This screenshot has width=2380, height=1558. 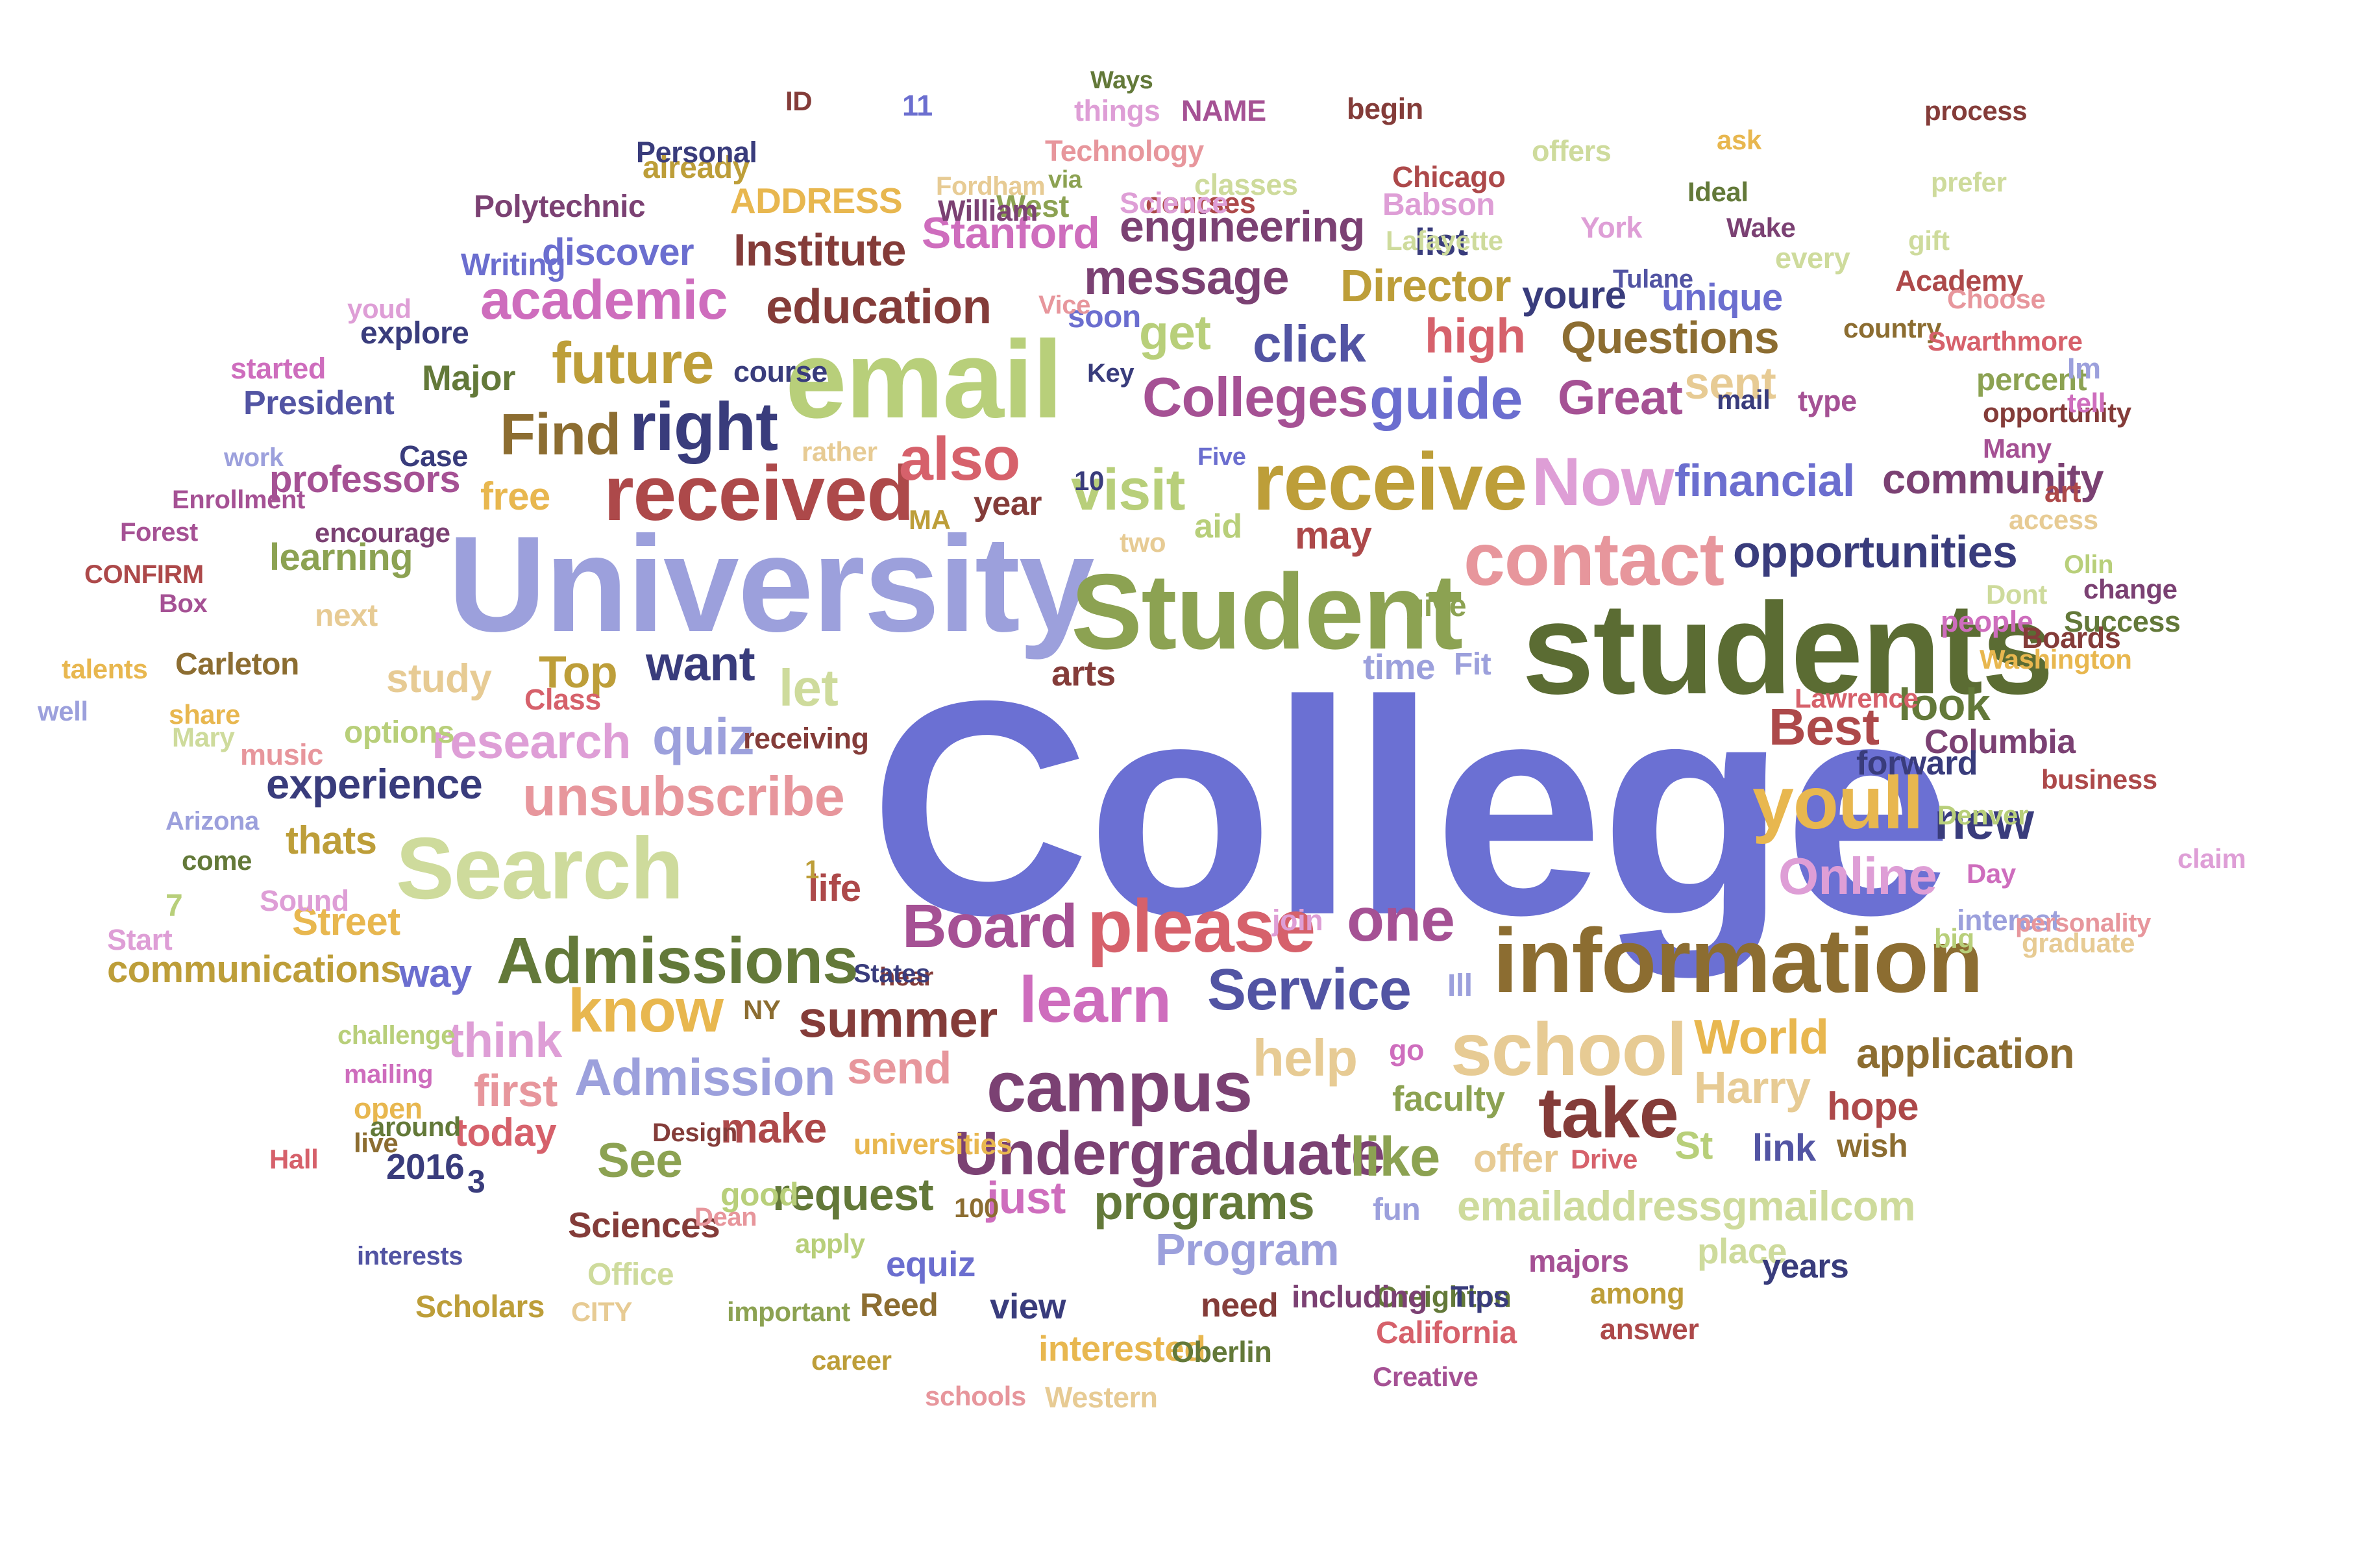 What do you see at coordinates (703, 736) in the screenshot?
I see `word-quiz: quiz` at bounding box center [703, 736].